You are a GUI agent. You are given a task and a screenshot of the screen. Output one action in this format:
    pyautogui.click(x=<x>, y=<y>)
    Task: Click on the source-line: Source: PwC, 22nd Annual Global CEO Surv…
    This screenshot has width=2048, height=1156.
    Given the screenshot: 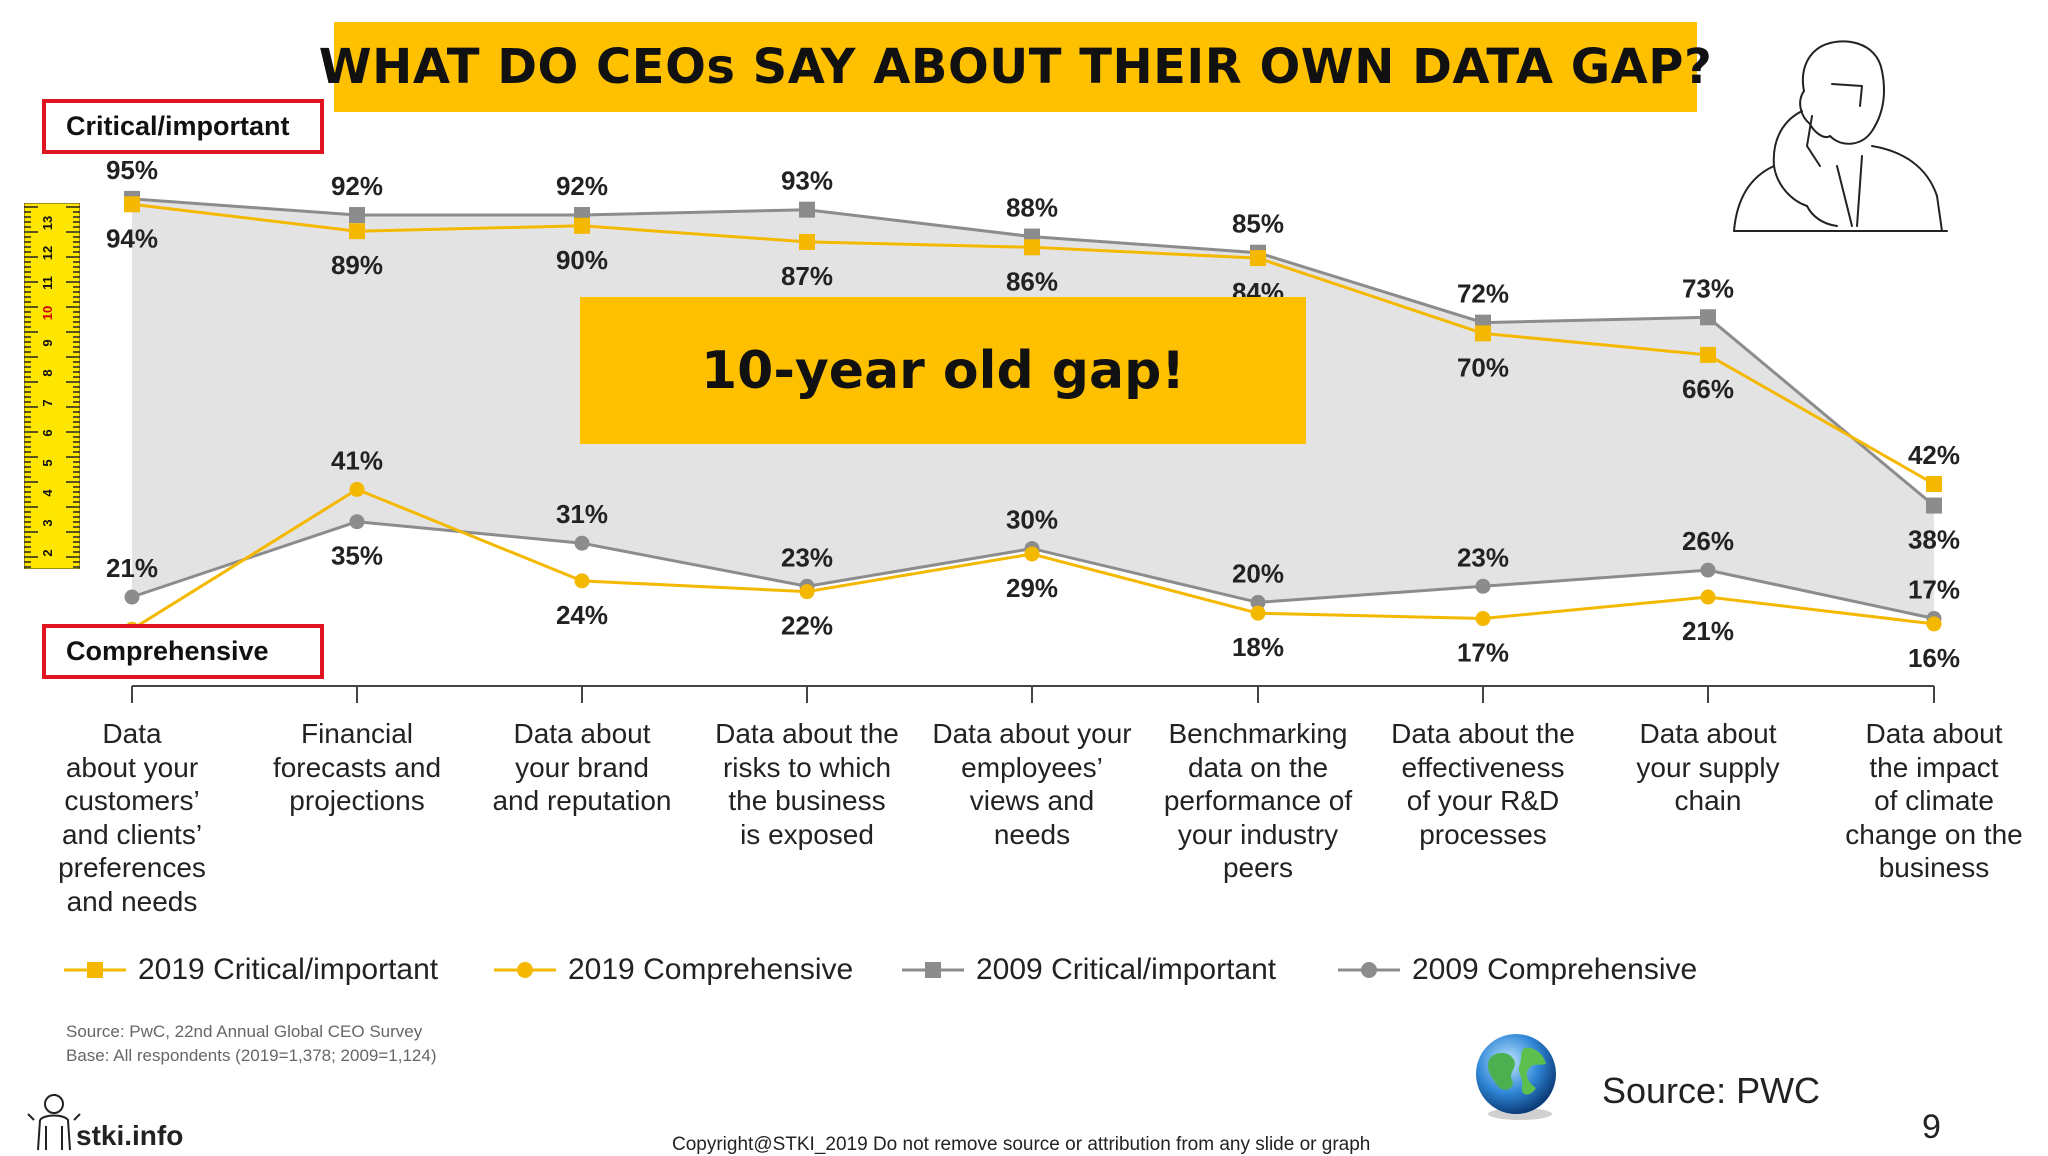 What is the action you would take?
    pyautogui.click(x=244, y=1031)
    